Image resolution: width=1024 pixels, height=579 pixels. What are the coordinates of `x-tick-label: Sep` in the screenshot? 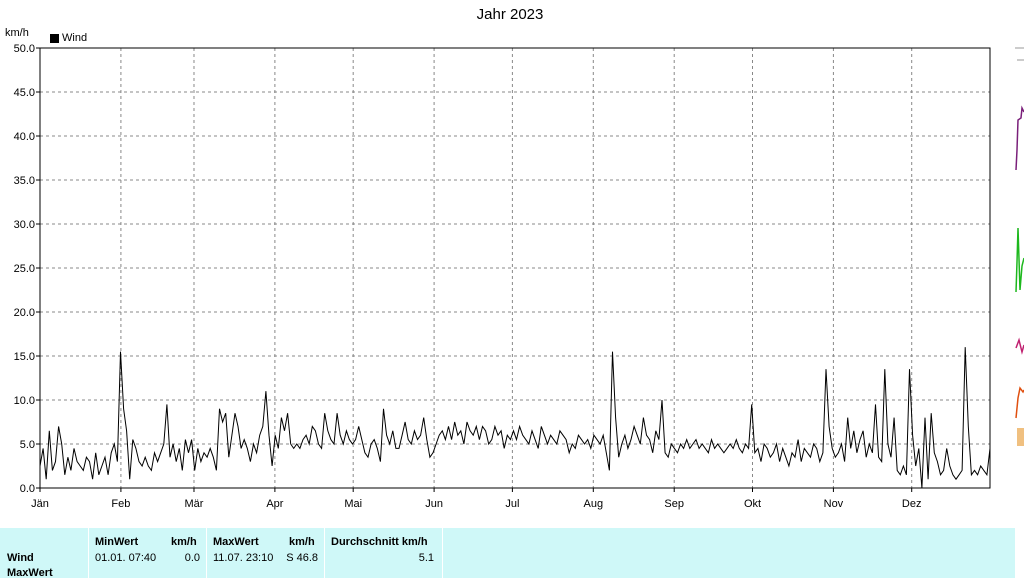 It's located at (674, 504).